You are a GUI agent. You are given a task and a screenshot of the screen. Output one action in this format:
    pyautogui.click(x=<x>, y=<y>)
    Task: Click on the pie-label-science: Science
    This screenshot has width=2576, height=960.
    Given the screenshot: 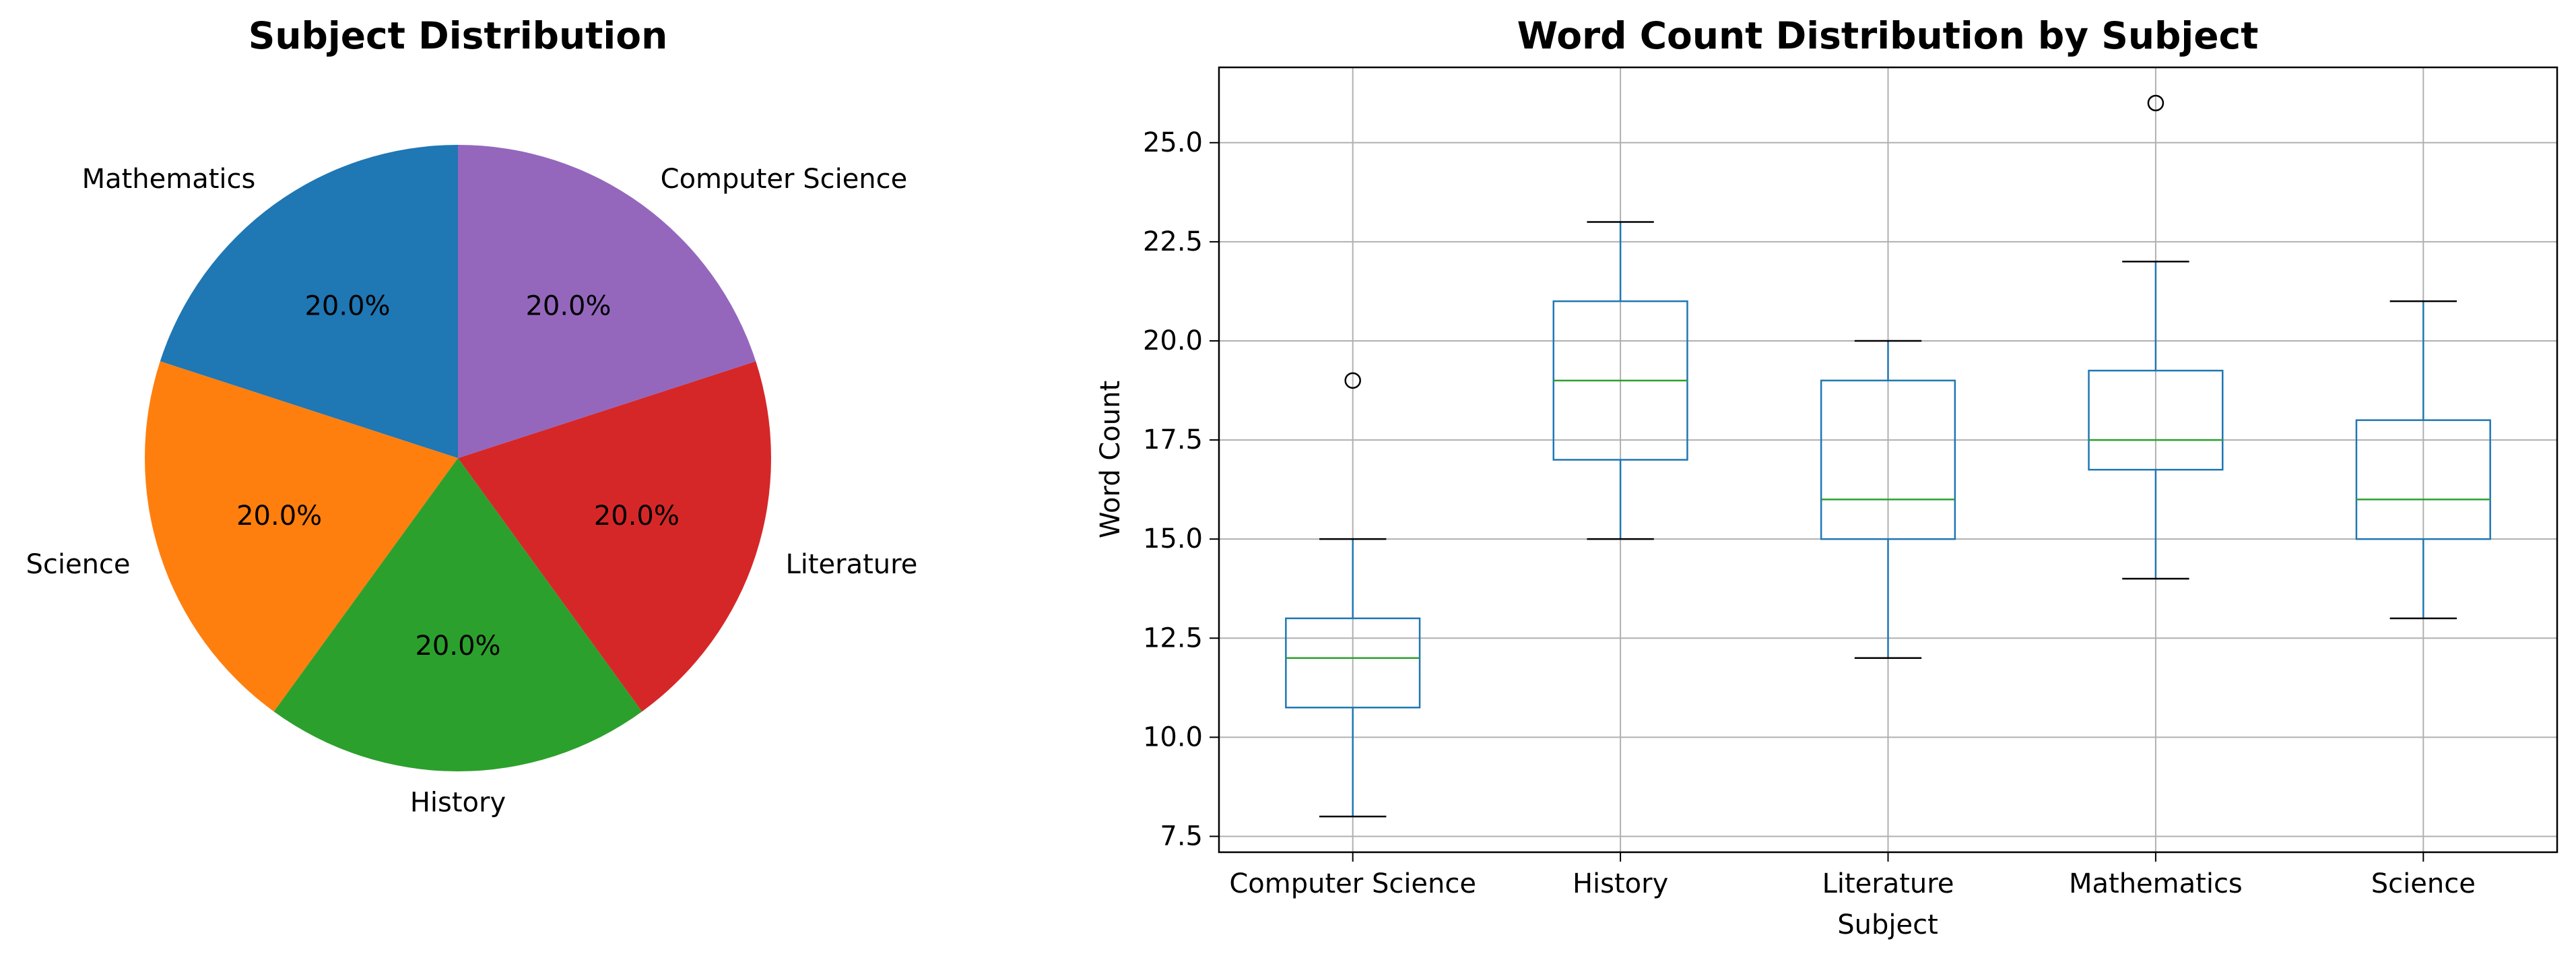 What is the action you would take?
    pyautogui.click(x=78, y=564)
    